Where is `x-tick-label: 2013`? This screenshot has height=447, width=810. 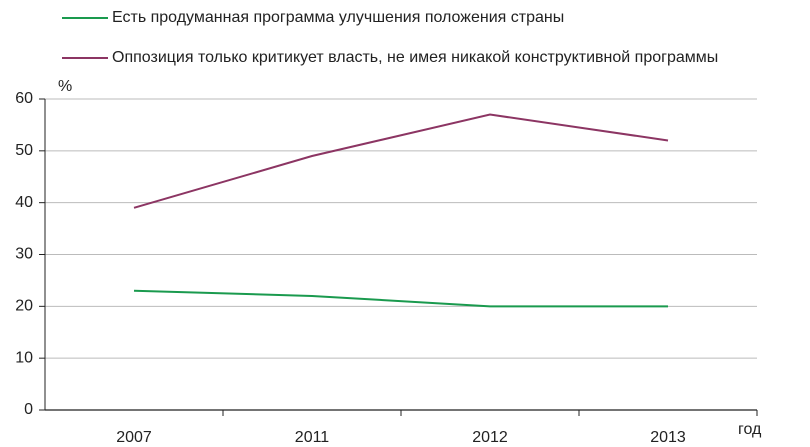
x-tick-label: 2013 is located at coordinates (668, 437).